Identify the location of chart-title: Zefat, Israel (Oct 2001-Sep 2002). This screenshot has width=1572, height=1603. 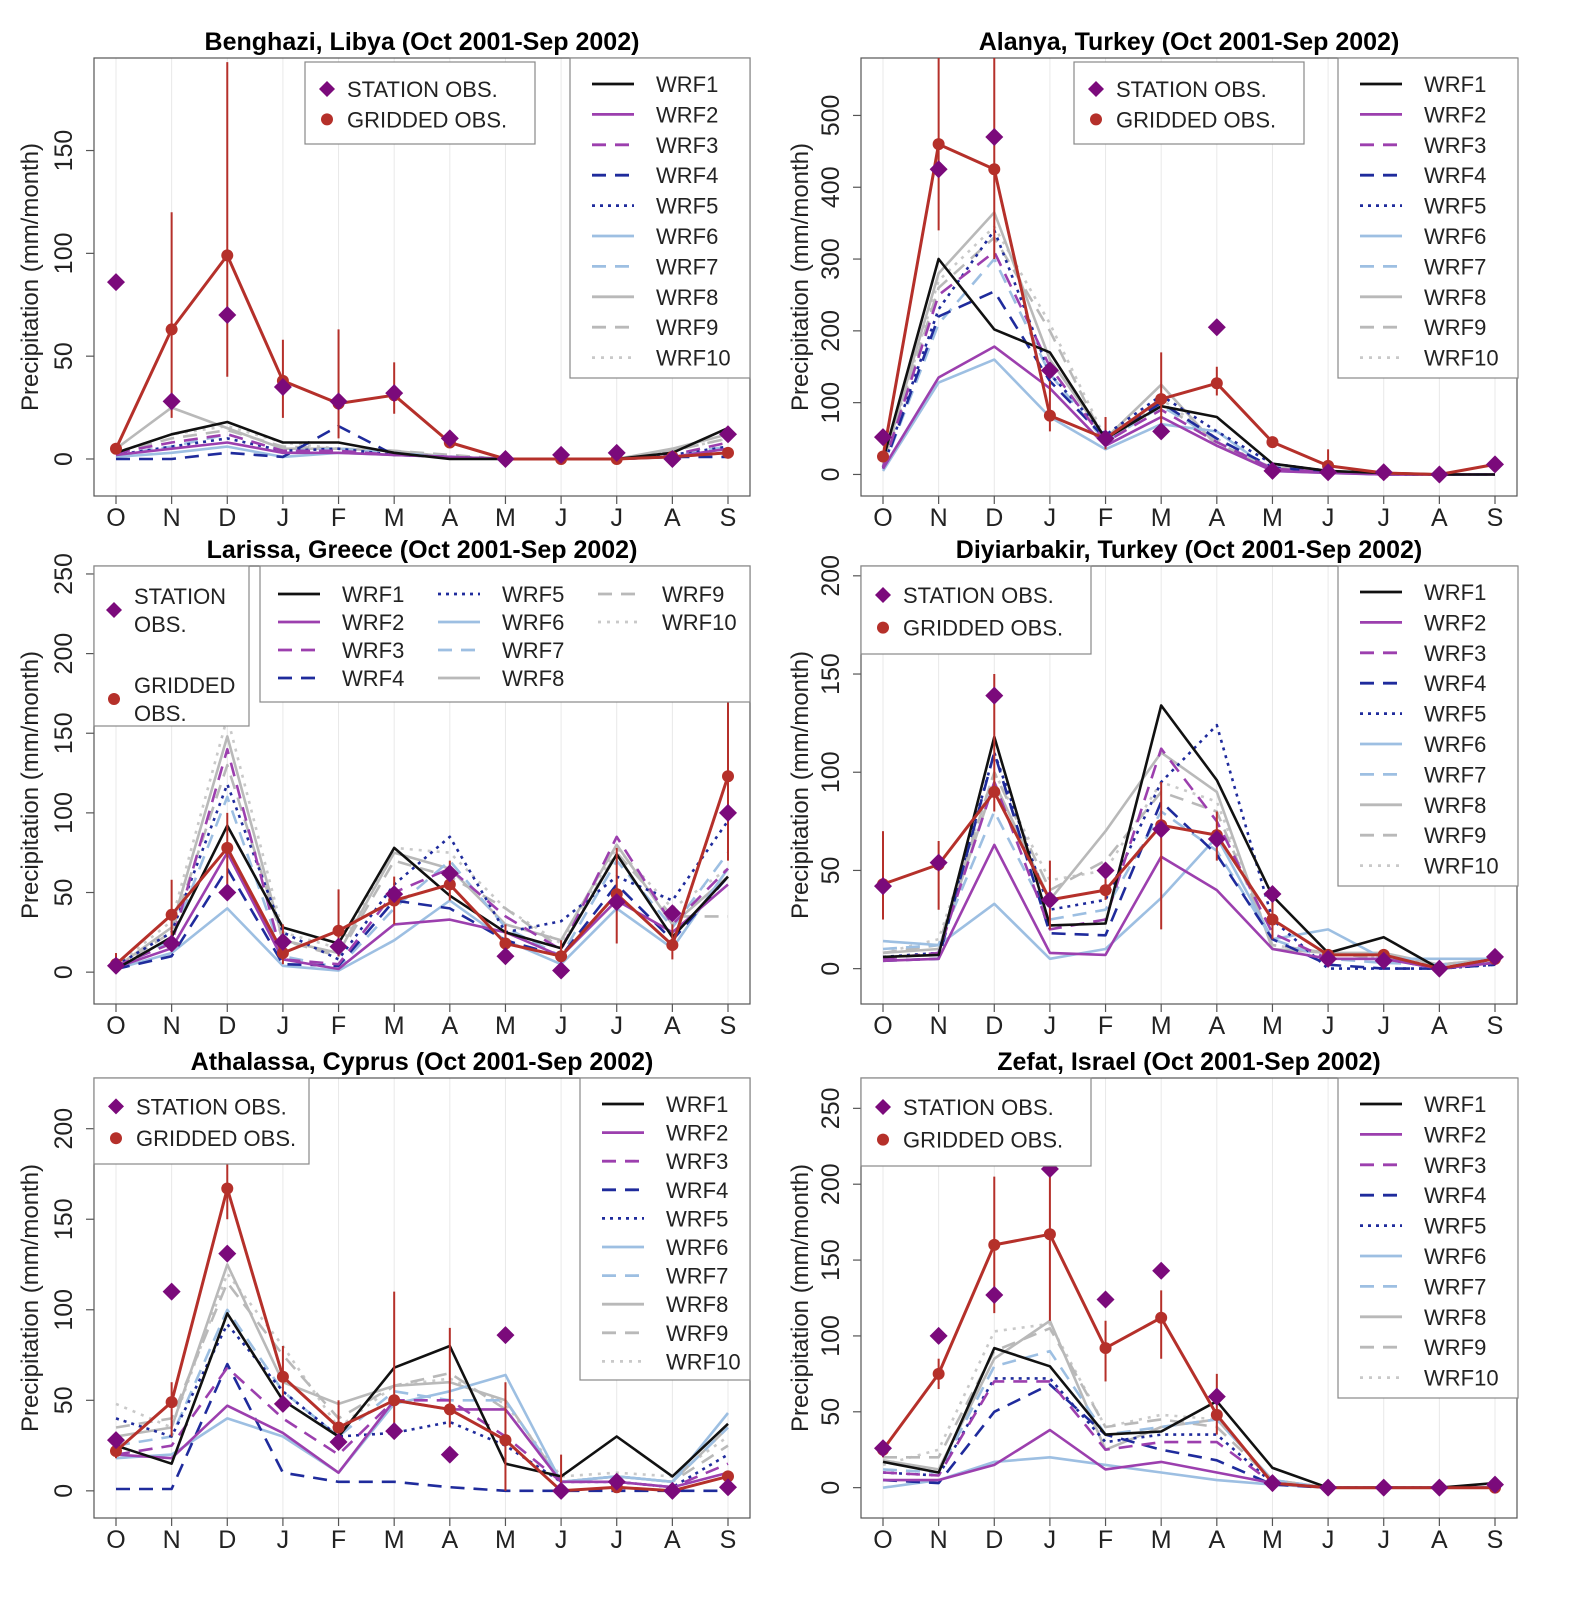
(1189, 1062).